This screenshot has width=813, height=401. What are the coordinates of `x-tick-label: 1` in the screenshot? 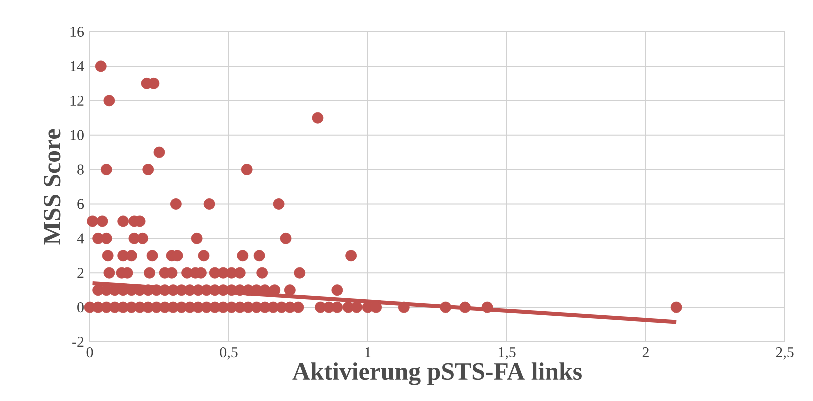 It's located at (368, 353).